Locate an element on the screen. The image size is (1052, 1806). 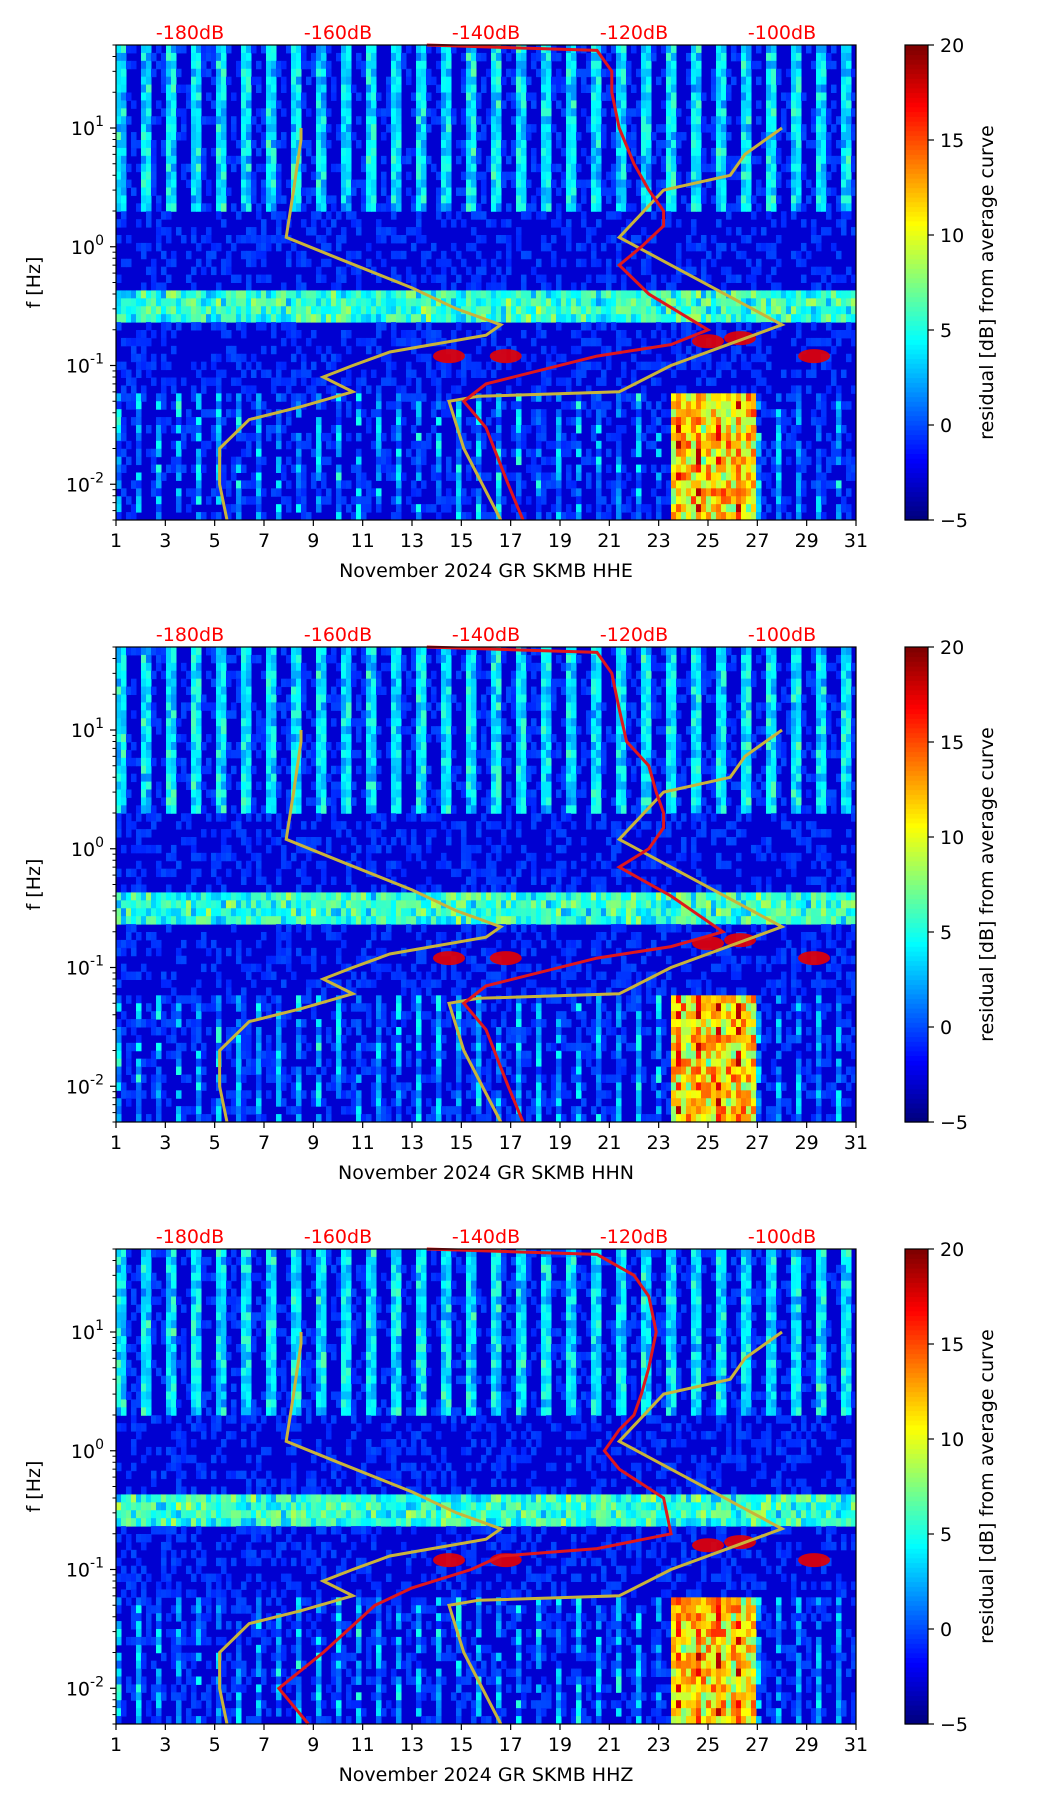
x-axis-title: November 2024 GR SKMB HHZ is located at coordinates (486, 1775).